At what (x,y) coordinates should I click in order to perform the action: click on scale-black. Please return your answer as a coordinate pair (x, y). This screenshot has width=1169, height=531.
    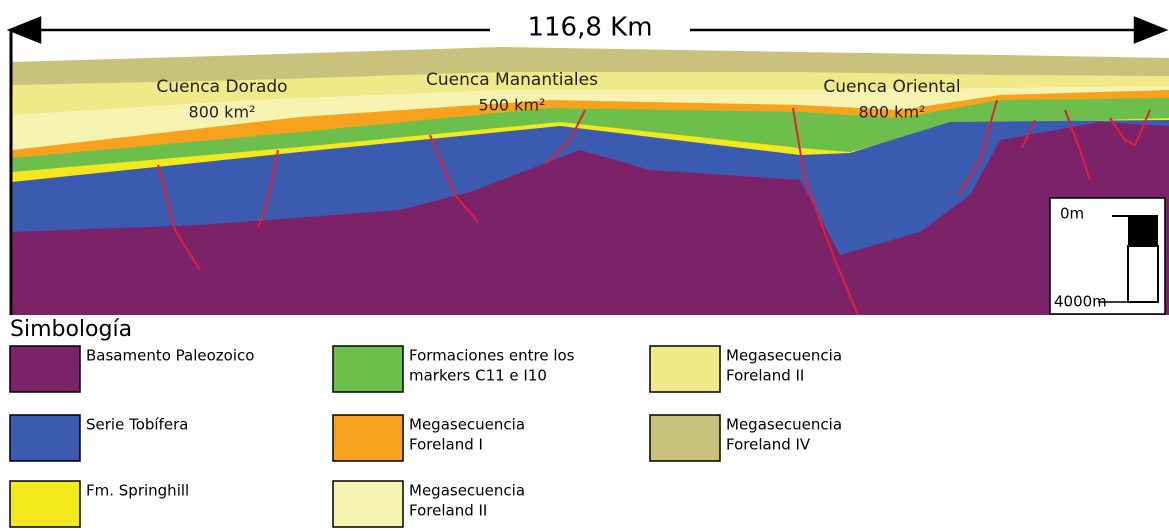
    Looking at the image, I should click on (1143, 231).